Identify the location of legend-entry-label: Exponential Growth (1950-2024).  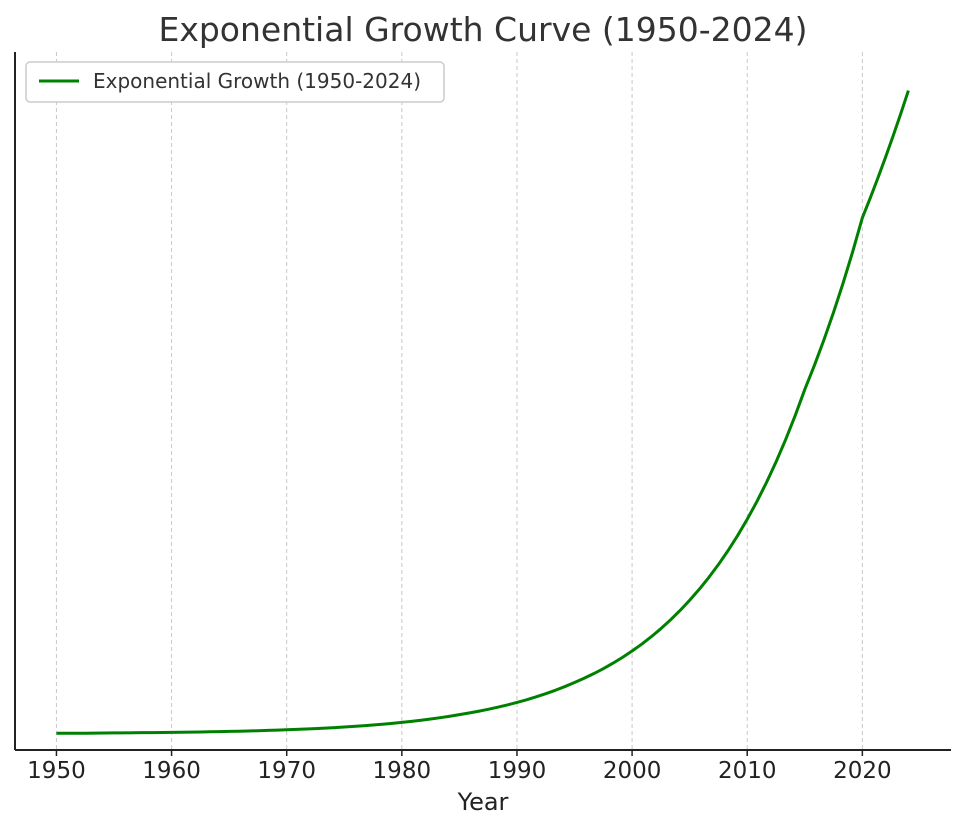
(257, 81).